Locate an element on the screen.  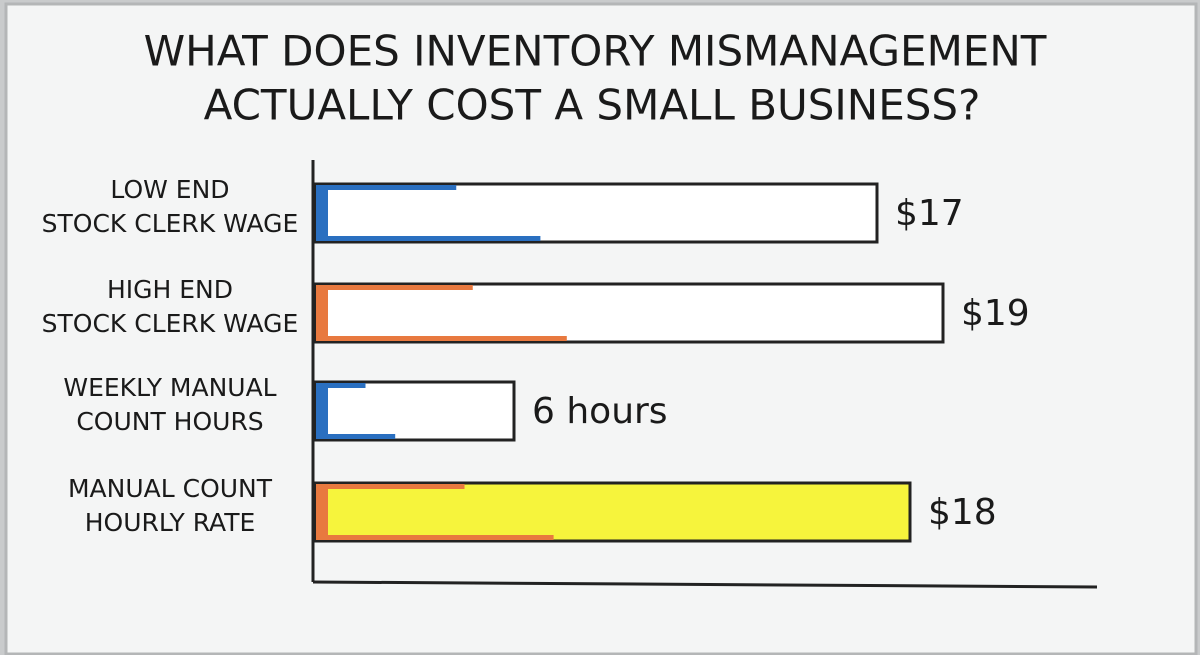
value-label: $17 is located at coordinates (929, 213).